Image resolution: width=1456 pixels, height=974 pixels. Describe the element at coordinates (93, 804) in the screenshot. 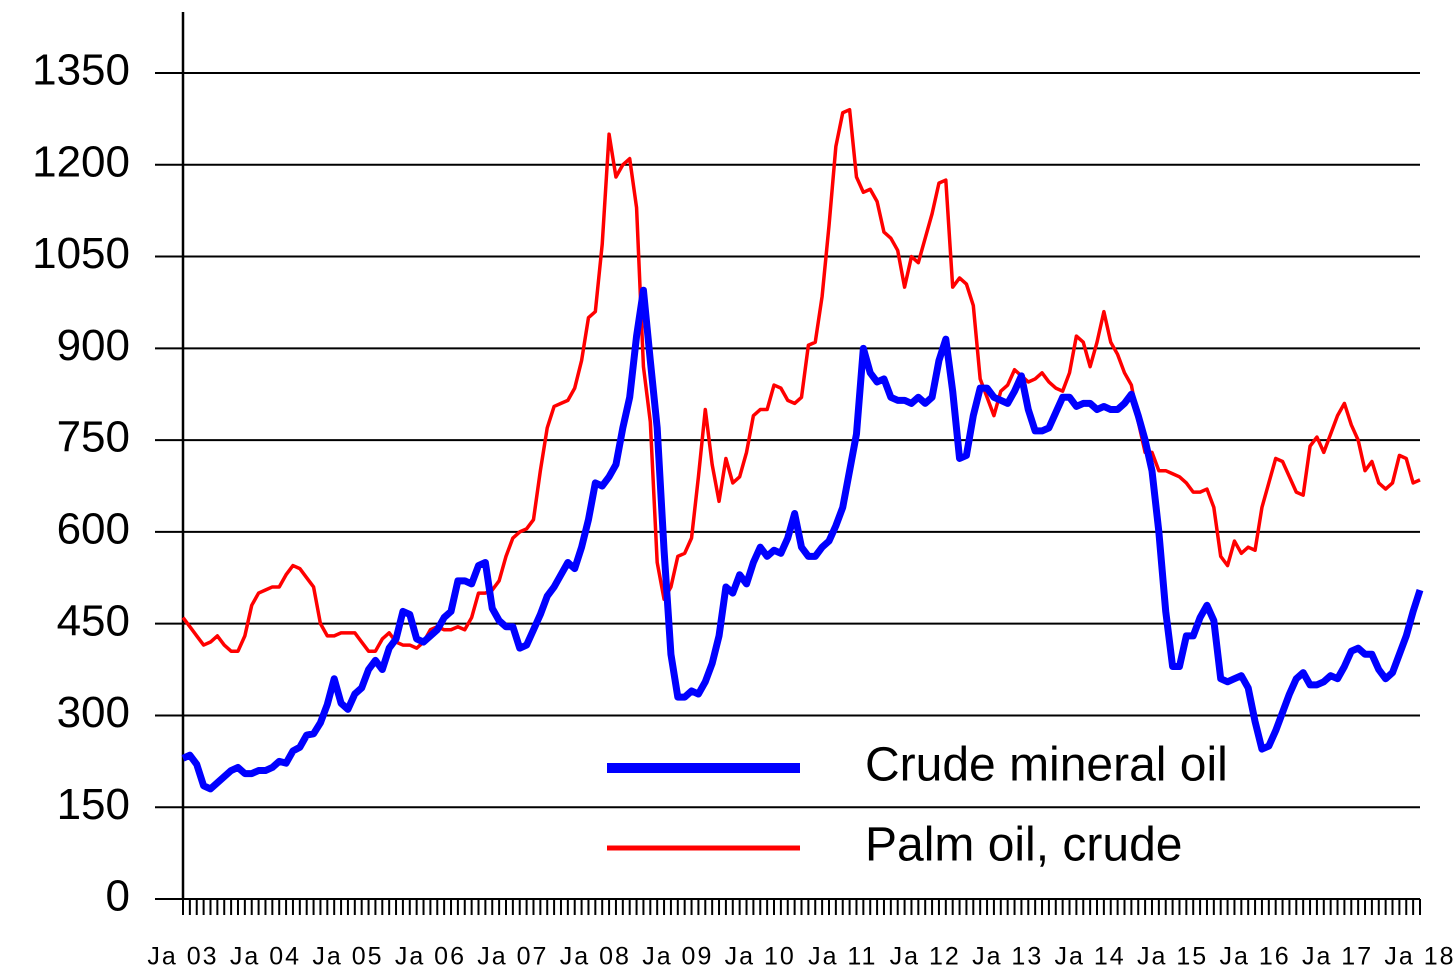

I see `y-tick-label: 150` at that location.